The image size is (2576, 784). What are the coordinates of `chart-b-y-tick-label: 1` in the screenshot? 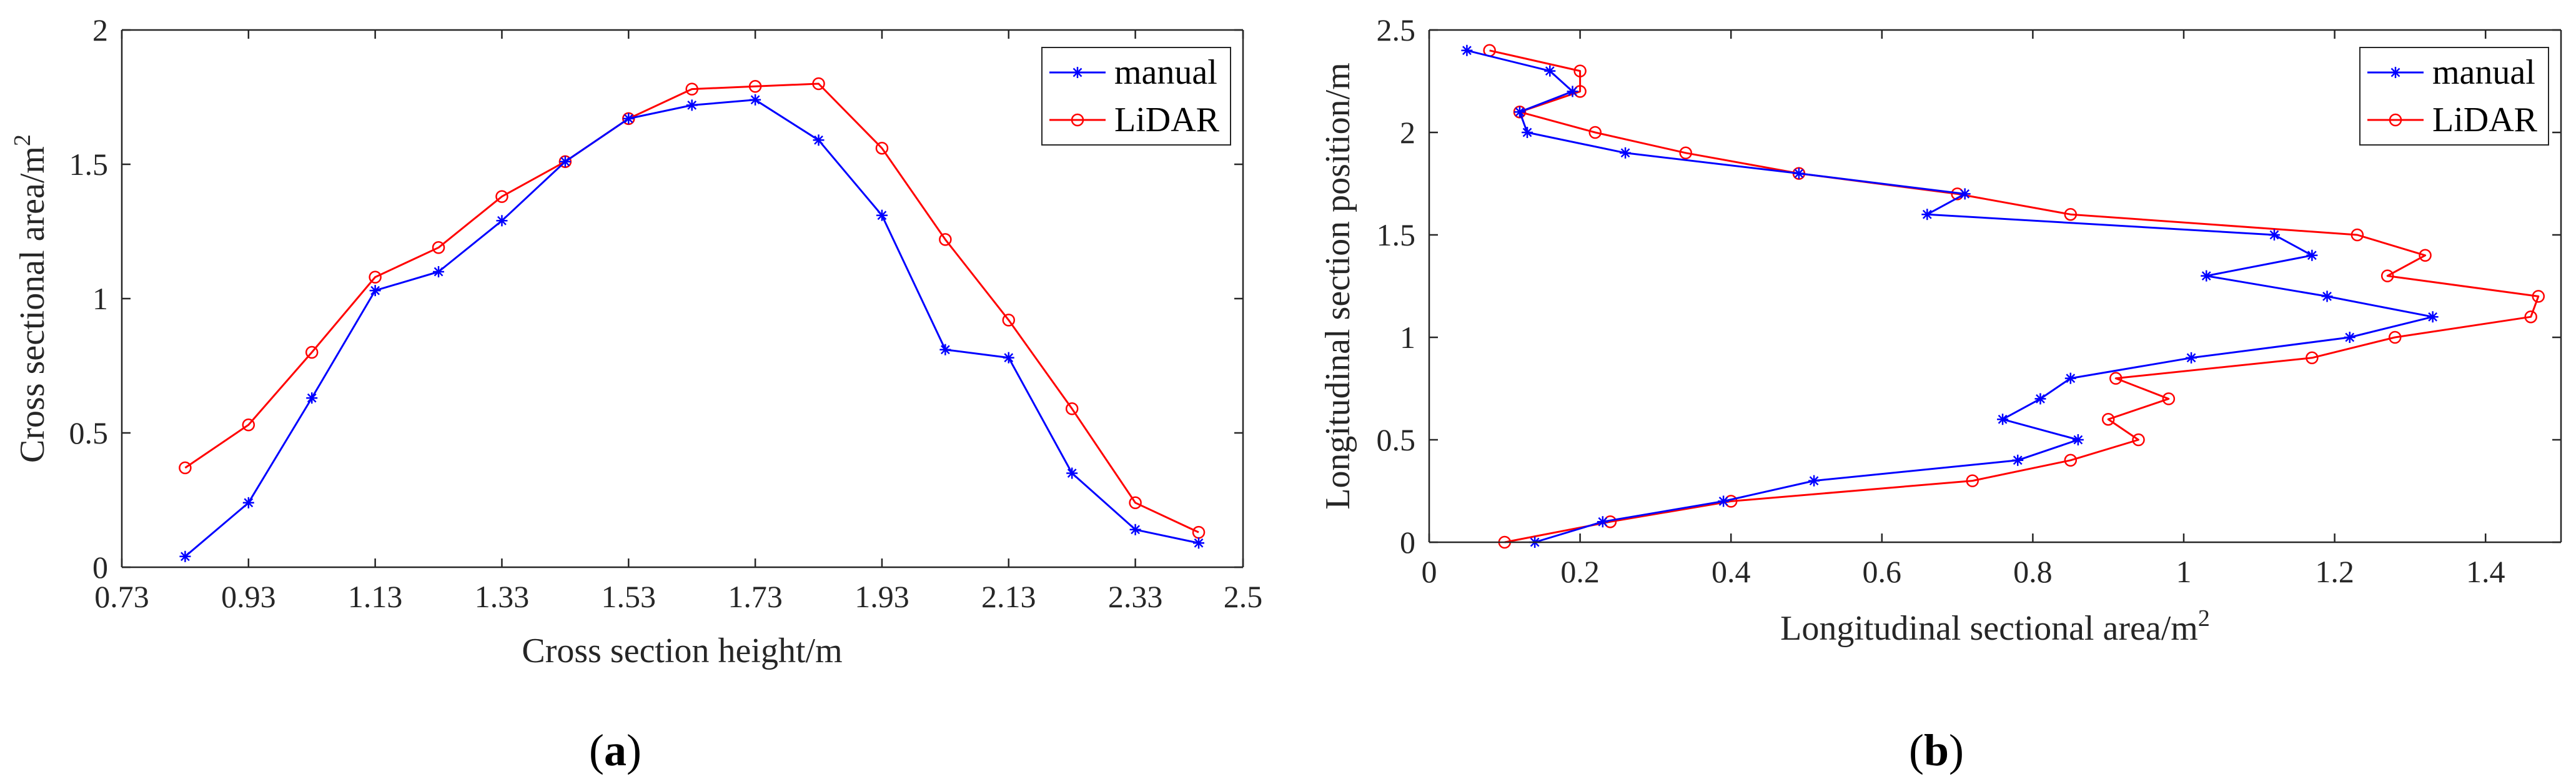 It's located at (1407, 337).